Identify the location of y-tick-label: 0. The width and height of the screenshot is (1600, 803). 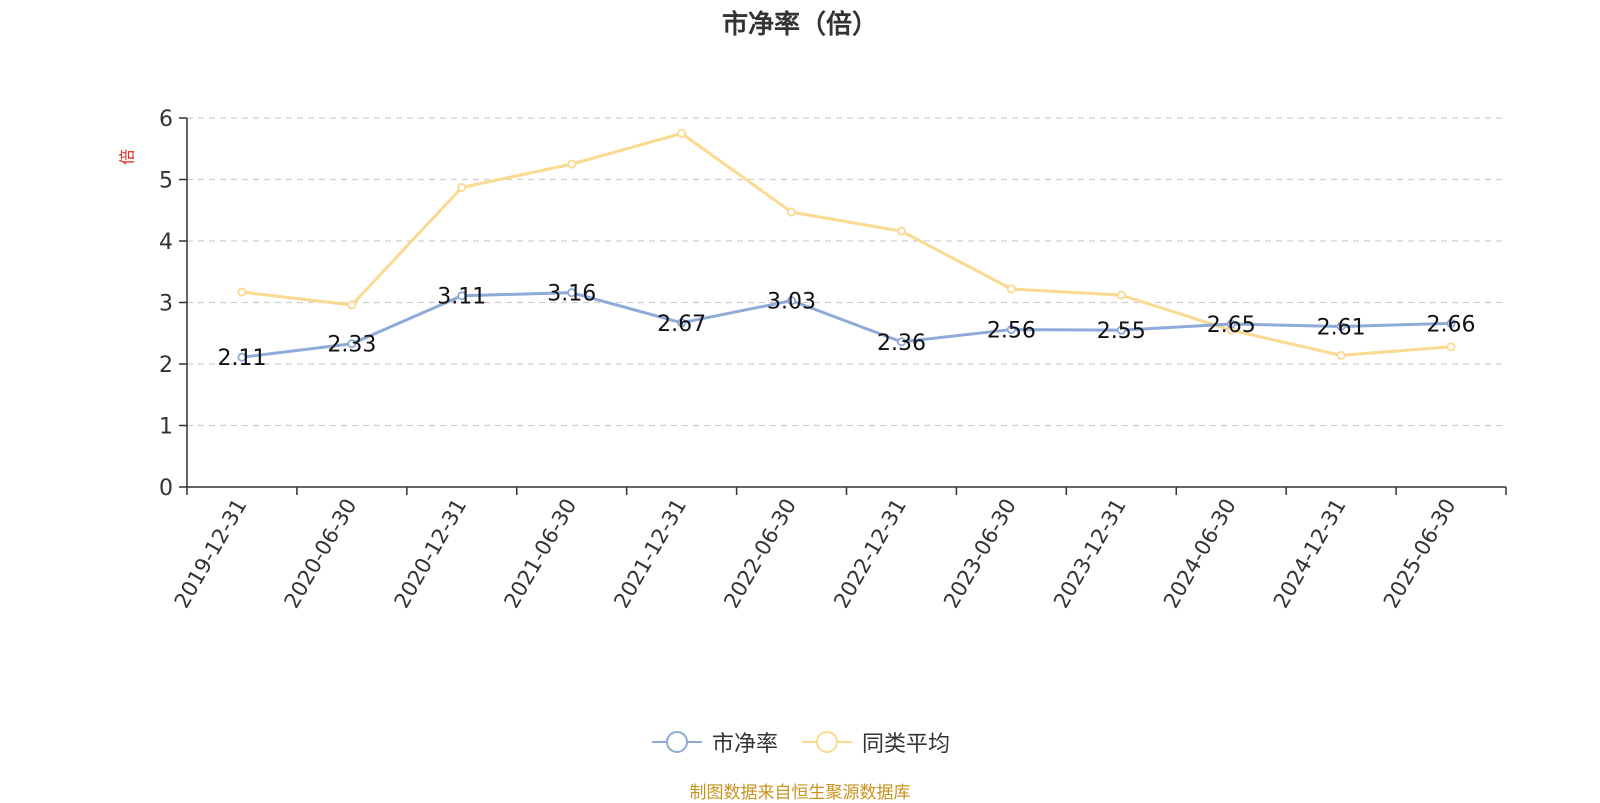
(166, 488).